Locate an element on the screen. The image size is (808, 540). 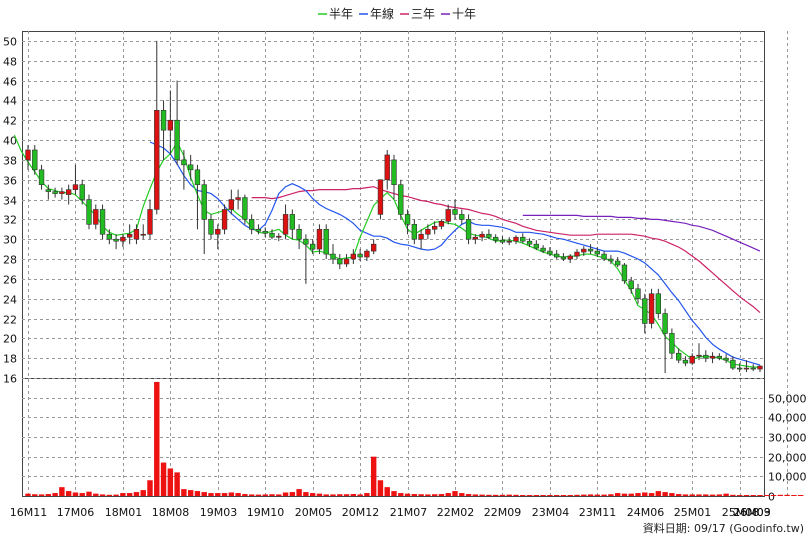
volume-tick-label: 30,000 is located at coordinates (787, 438).